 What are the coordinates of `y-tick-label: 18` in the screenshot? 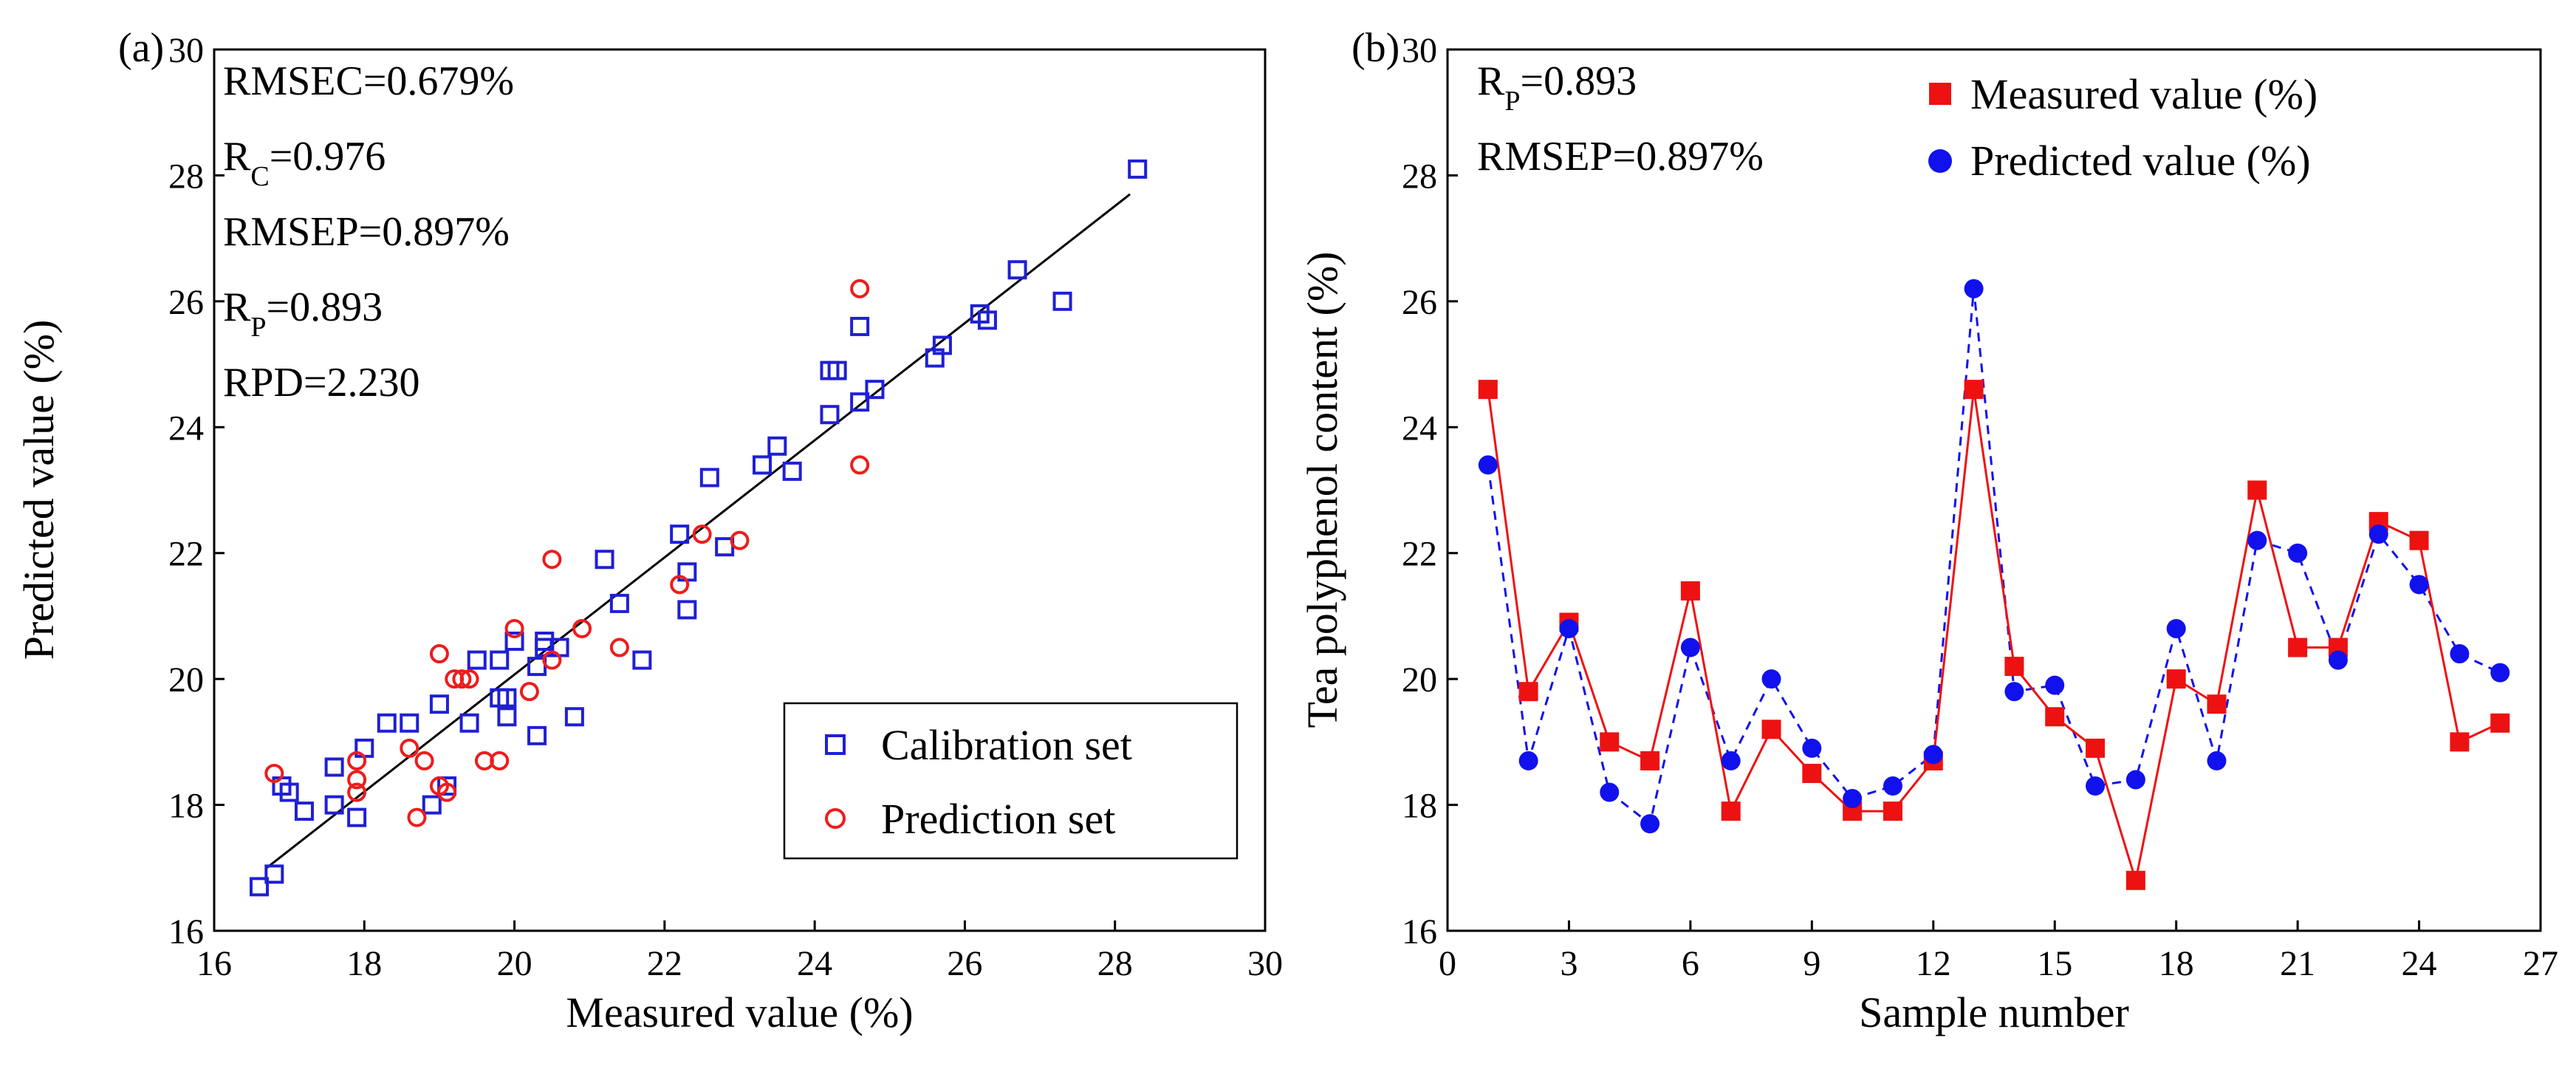 It's located at (1419, 807).